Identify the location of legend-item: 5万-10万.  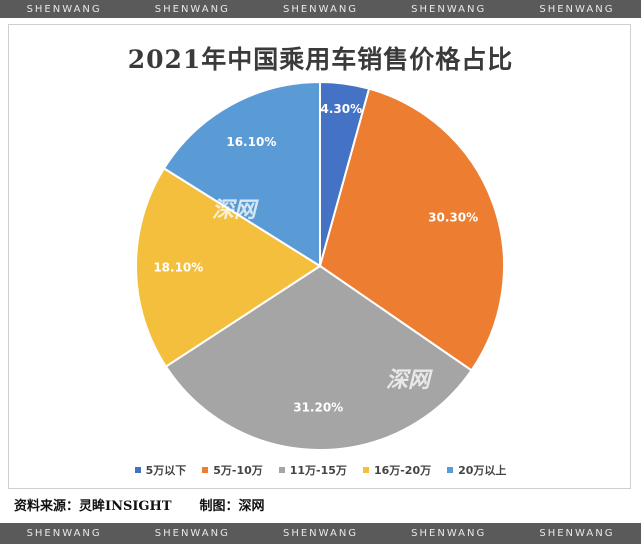
(232, 470).